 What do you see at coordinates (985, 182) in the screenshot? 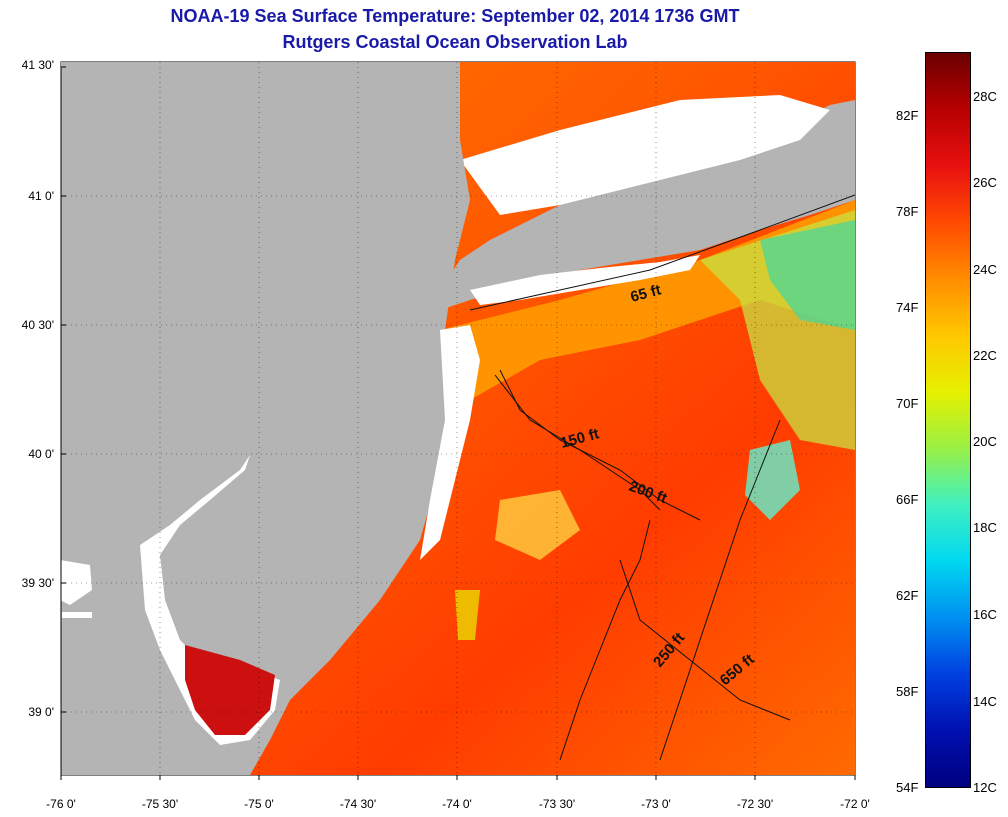
I see `colorbar-c-label: 26C` at bounding box center [985, 182].